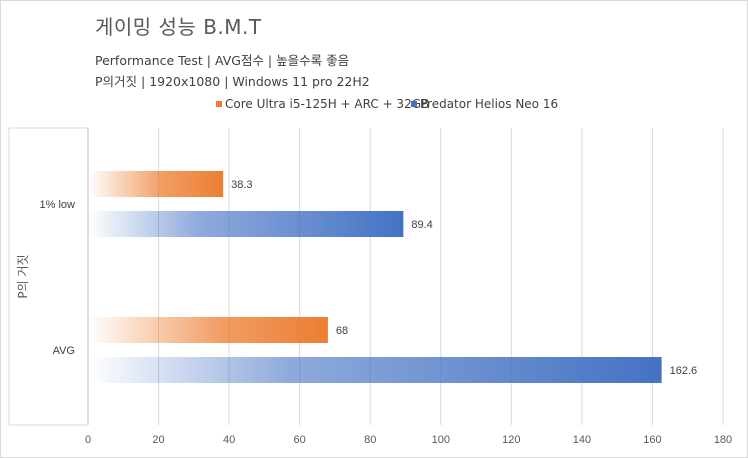 This screenshot has height=458, width=748. I want to click on category-label: AVG, so click(64, 351).